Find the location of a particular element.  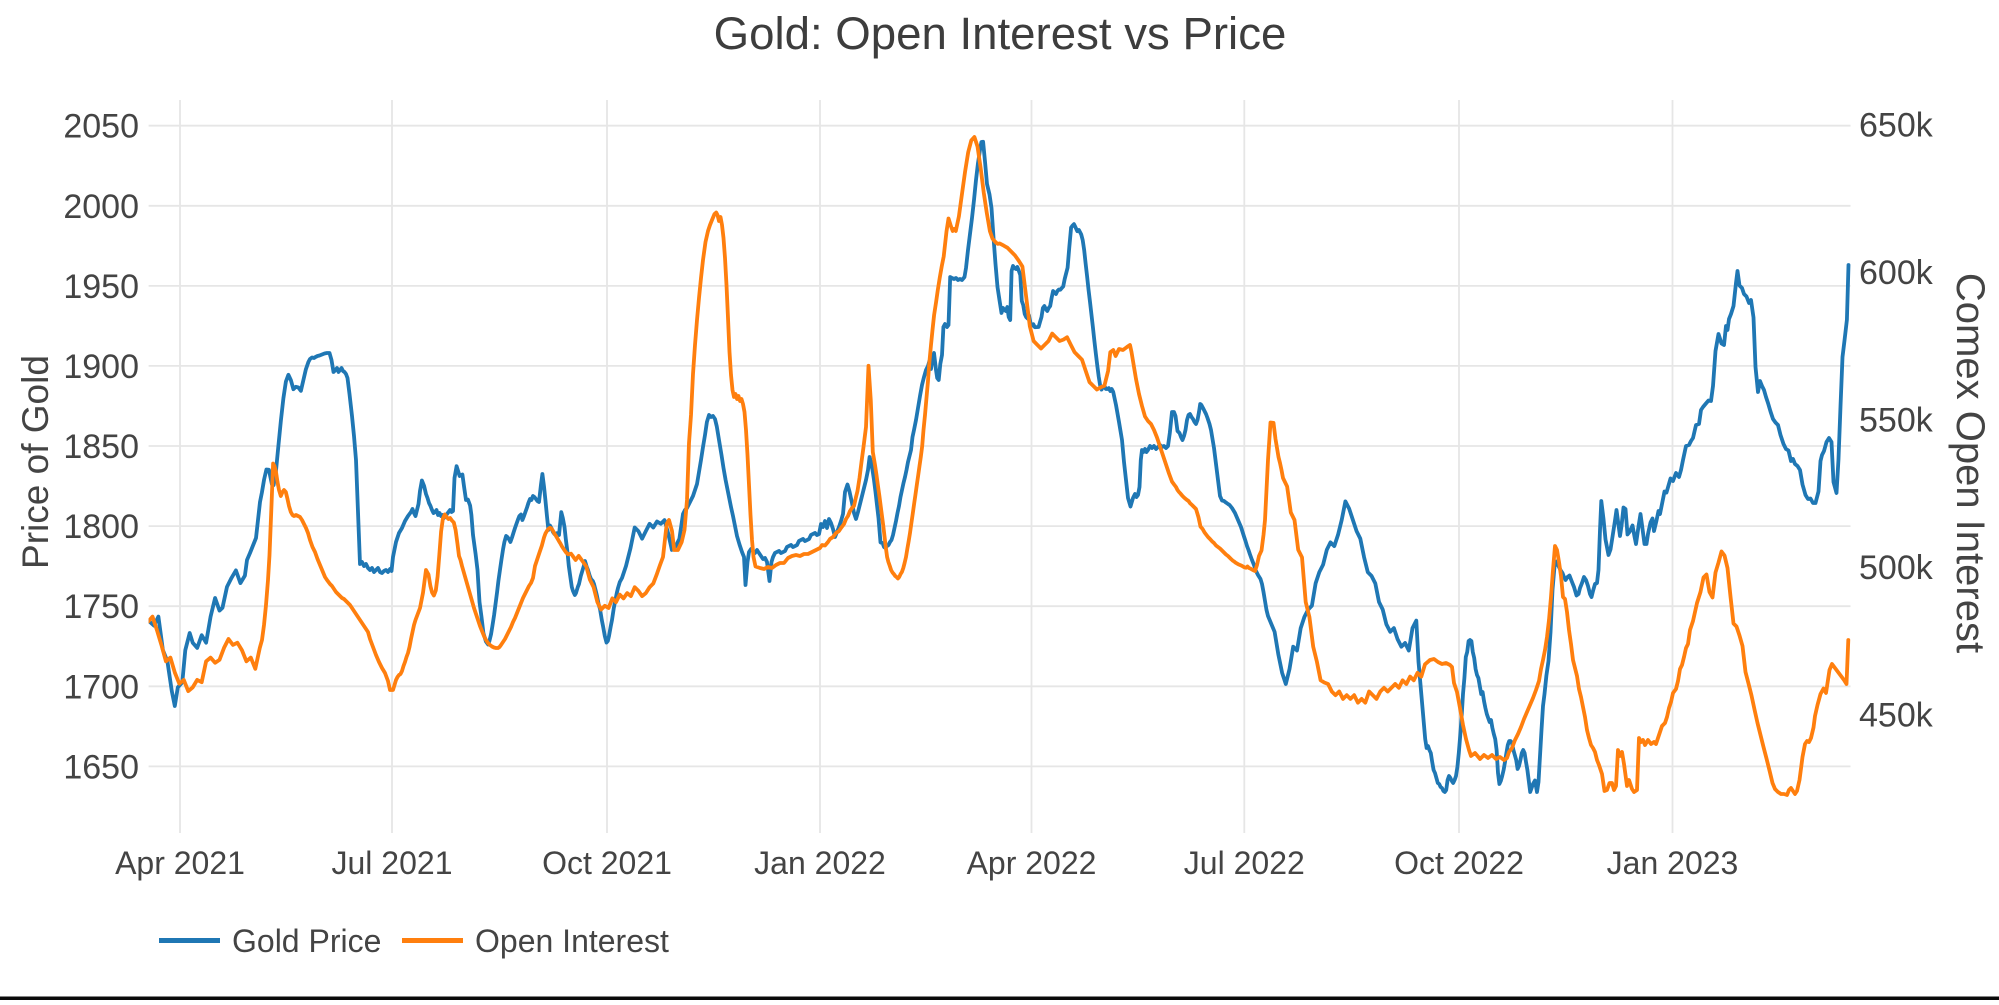

svg-text: Jan 2022 is located at coordinates (820, 863).